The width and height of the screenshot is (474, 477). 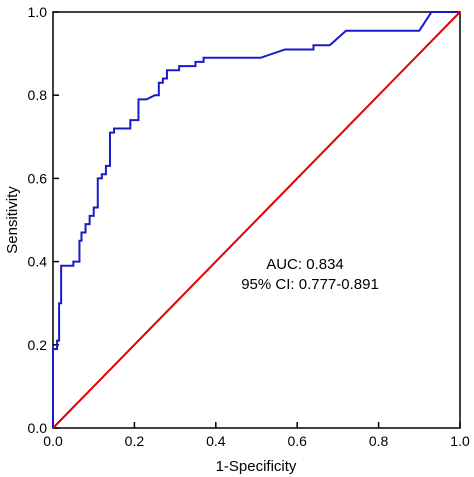 I want to click on y-tick-label: 0.0, so click(x=38, y=428).